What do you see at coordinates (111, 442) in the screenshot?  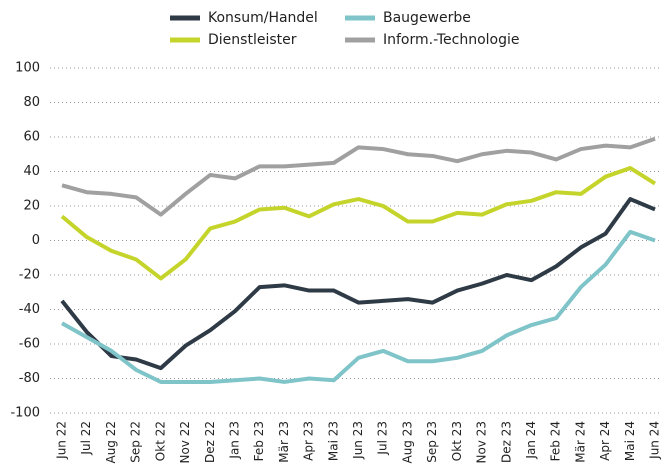 I see `x-tick-label: Aug 22` at bounding box center [111, 442].